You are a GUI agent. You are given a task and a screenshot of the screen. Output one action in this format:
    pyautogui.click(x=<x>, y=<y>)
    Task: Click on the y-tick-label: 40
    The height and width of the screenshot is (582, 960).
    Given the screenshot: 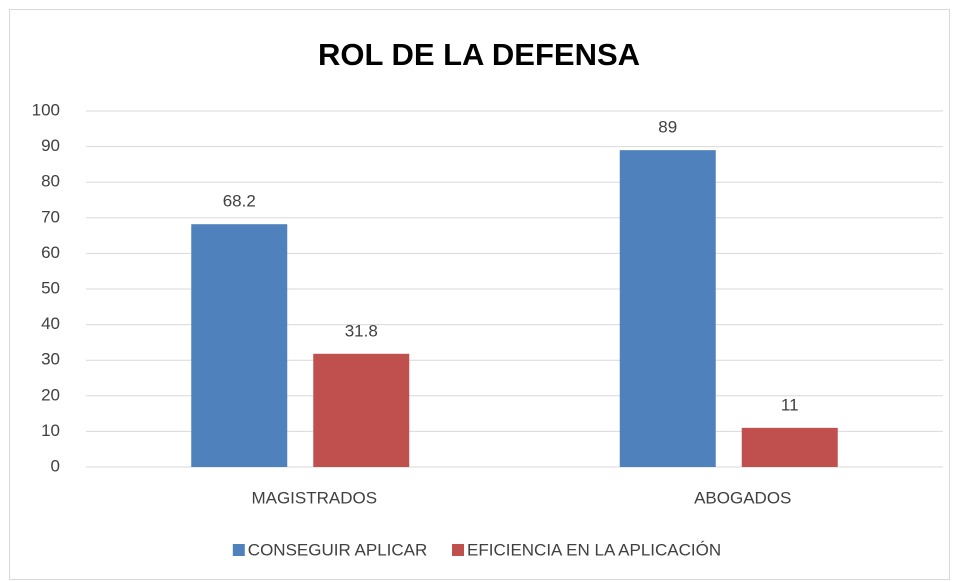 What is the action you would take?
    pyautogui.click(x=50, y=323)
    